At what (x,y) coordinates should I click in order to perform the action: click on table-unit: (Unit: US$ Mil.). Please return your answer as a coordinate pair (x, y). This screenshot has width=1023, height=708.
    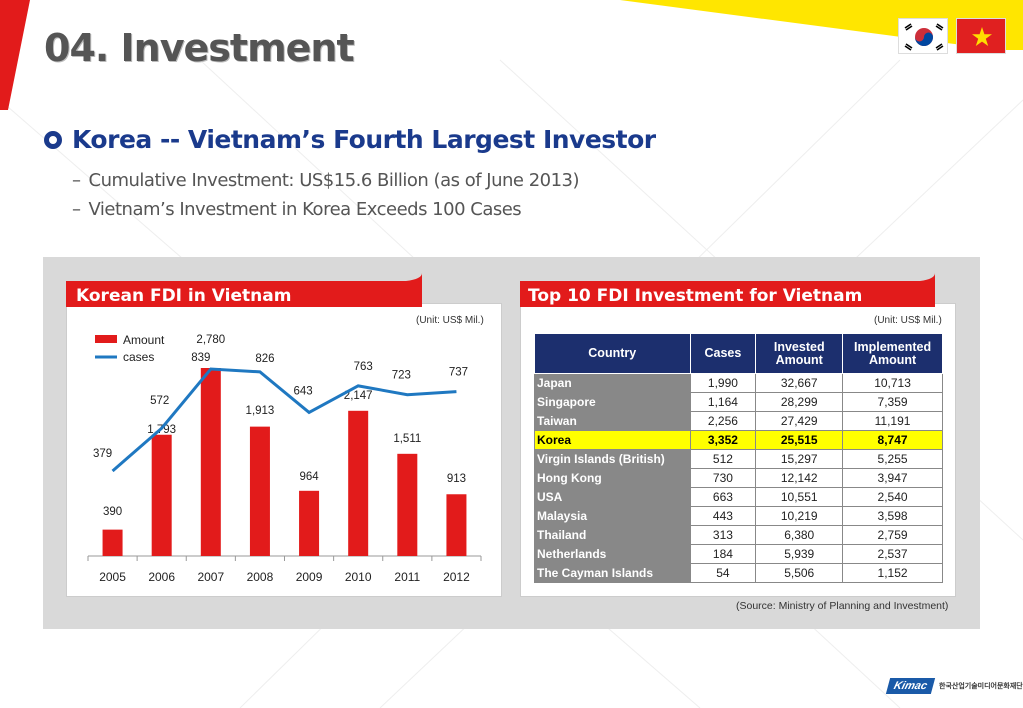
    Looking at the image, I should click on (908, 320).